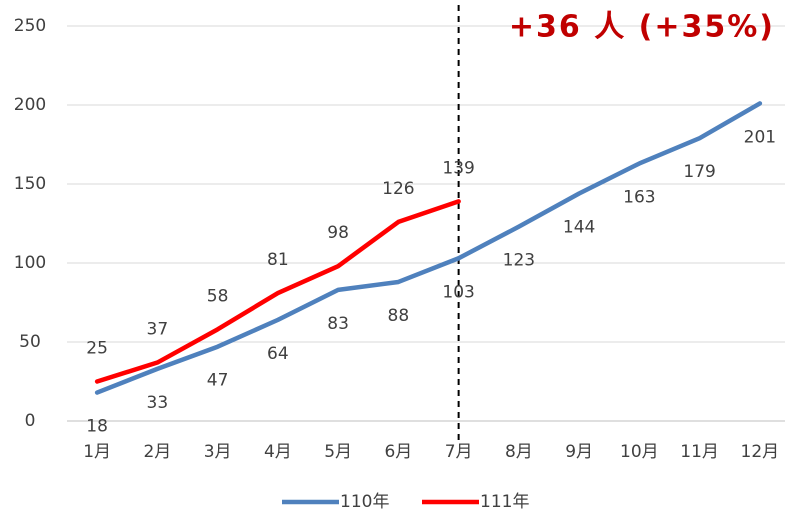 This screenshot has height=519, width=789. What do you see at coordinates (579, 452) in the screenshot?
I see `x-tick-label: 9月` at bounding box center [579, 452].